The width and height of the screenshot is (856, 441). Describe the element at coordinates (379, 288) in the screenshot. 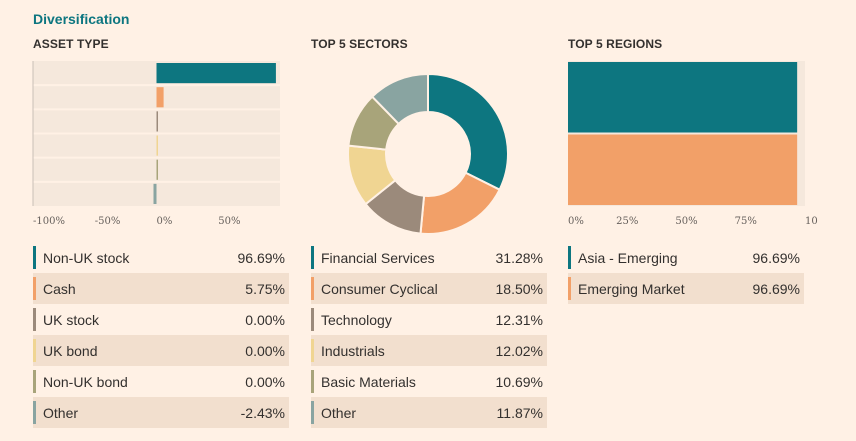

I see `row-label: Consumer Cyclical` at that location.